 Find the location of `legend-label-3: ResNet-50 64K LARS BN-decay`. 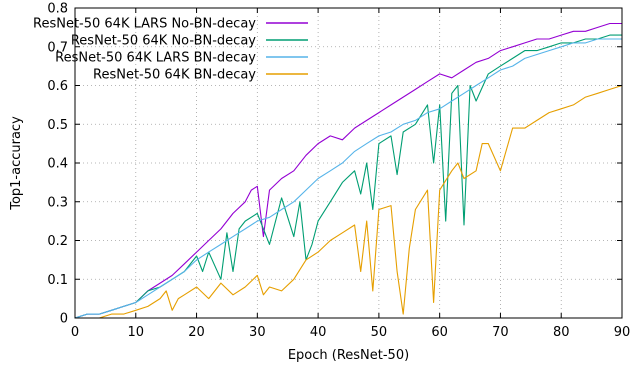

legend-label-3: ResNet-50 64K LARS BN-decay is located at coordinates (155, 58).